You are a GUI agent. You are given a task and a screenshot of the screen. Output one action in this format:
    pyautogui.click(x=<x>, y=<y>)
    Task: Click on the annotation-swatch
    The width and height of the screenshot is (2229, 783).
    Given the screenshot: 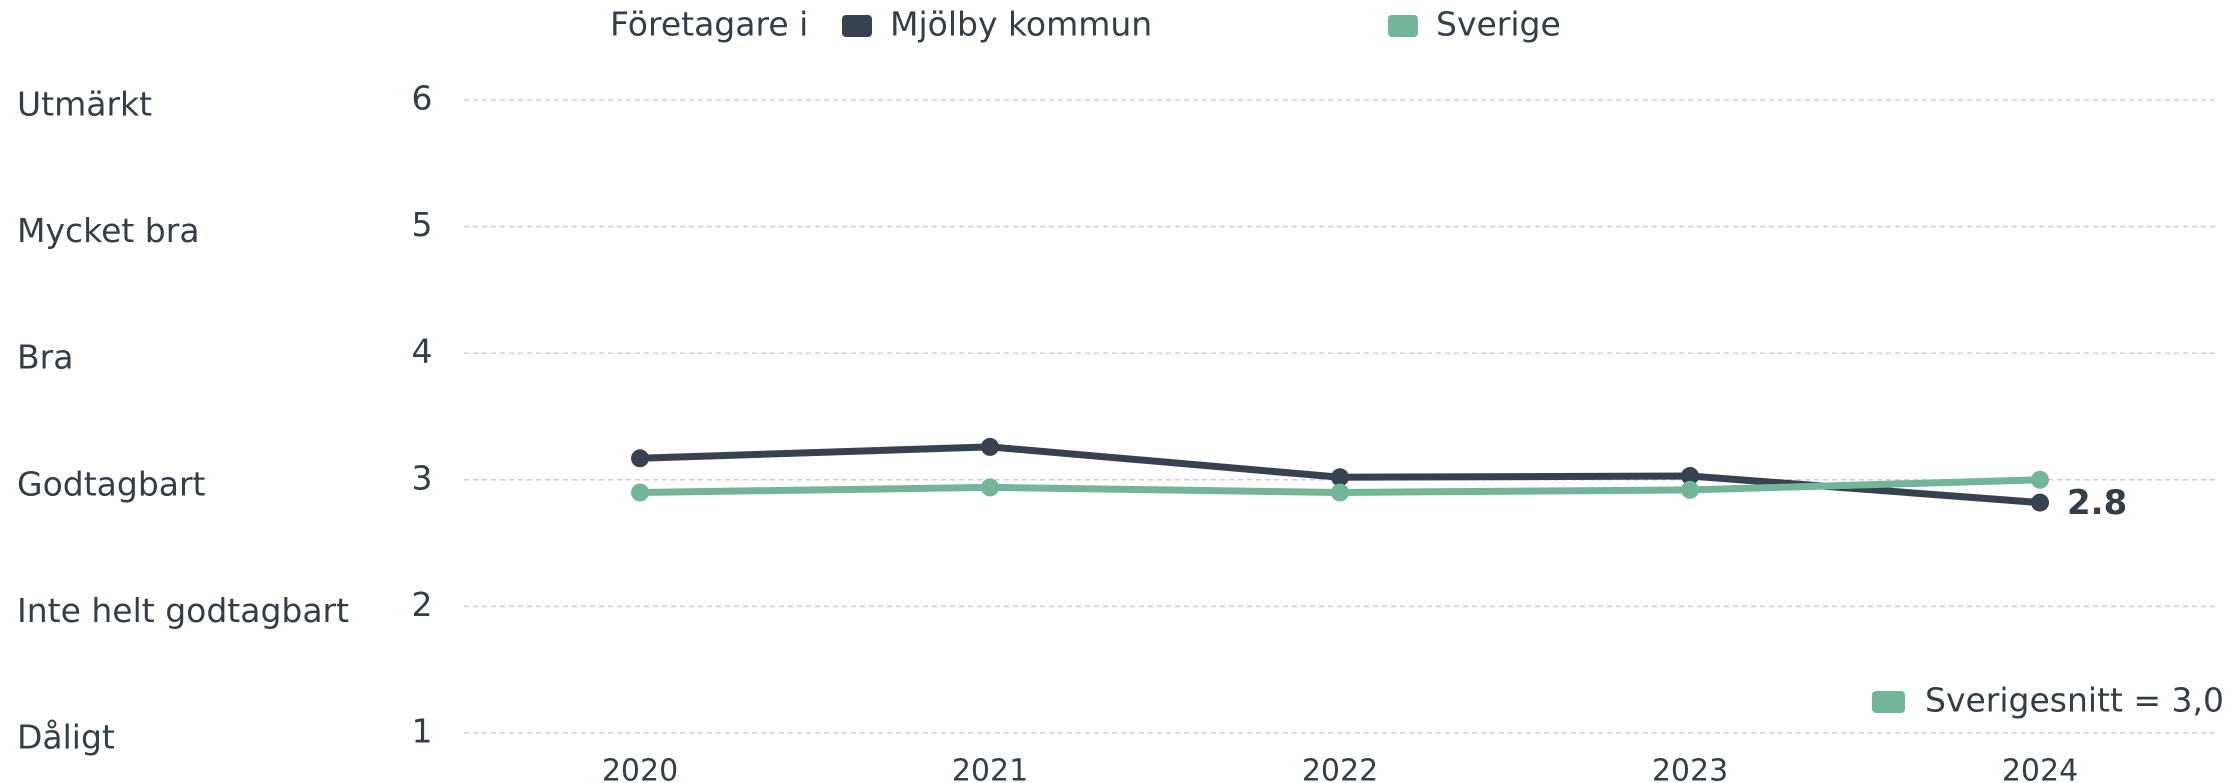 What is the action you would take?
    pyautogui.click(x=1888, y=702)
    